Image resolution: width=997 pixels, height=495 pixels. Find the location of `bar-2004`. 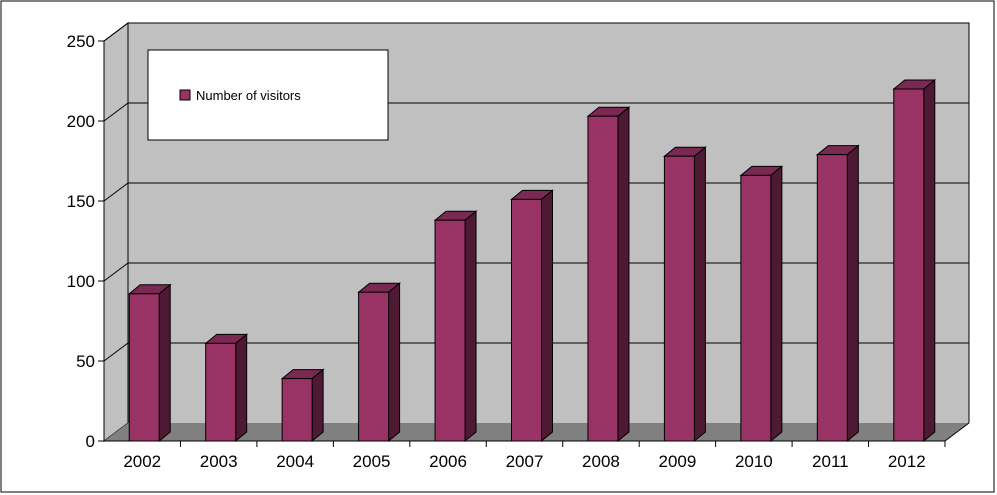

bar-2004 is located at coordinates (302, 405).